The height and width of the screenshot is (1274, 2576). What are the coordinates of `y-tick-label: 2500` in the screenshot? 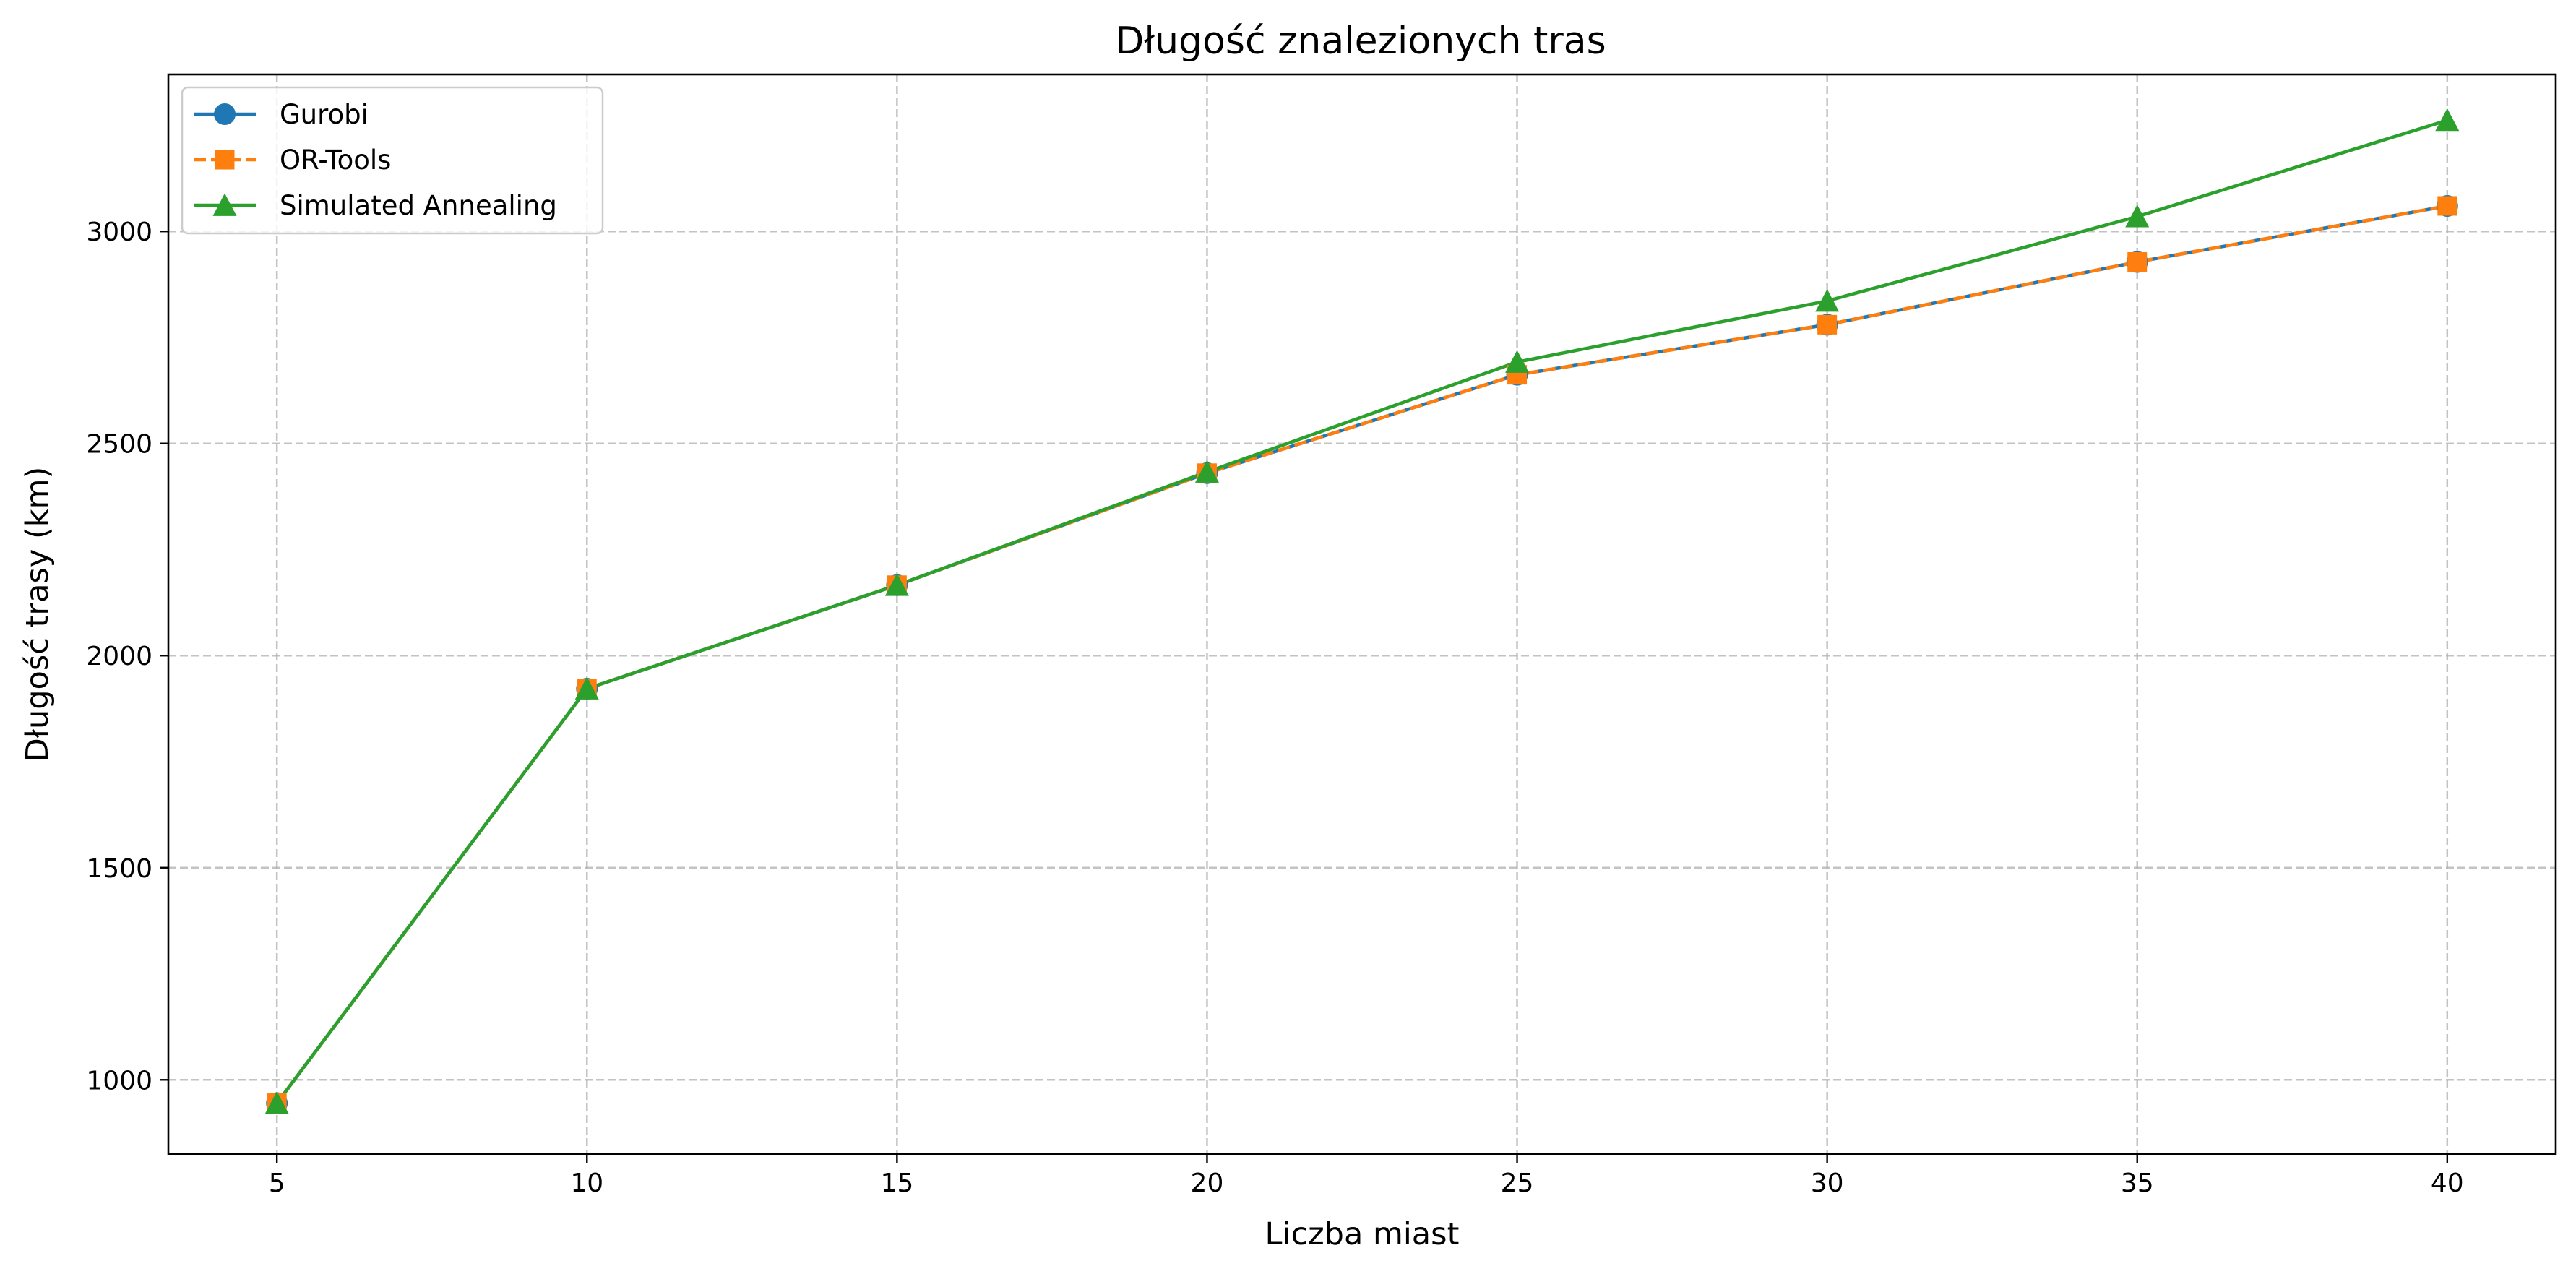 It's located at (119, 445).